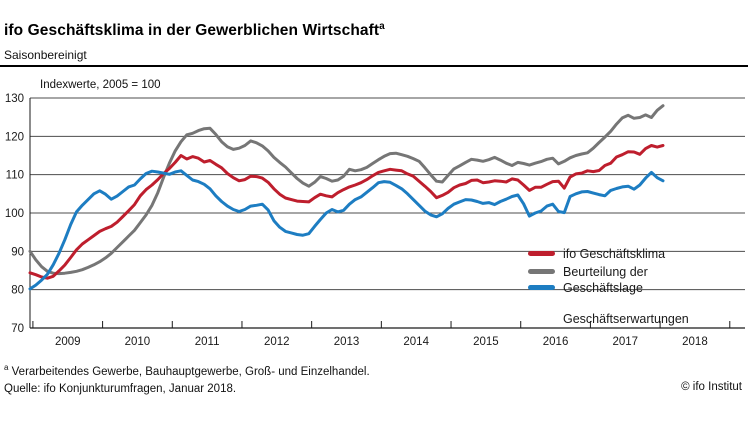 This screenshot has width=748, height=421. What do you see at coordinates (15, 176) in the screenshot?
I see `y-tick-label-110: 110` at bounding box center [15, 176].